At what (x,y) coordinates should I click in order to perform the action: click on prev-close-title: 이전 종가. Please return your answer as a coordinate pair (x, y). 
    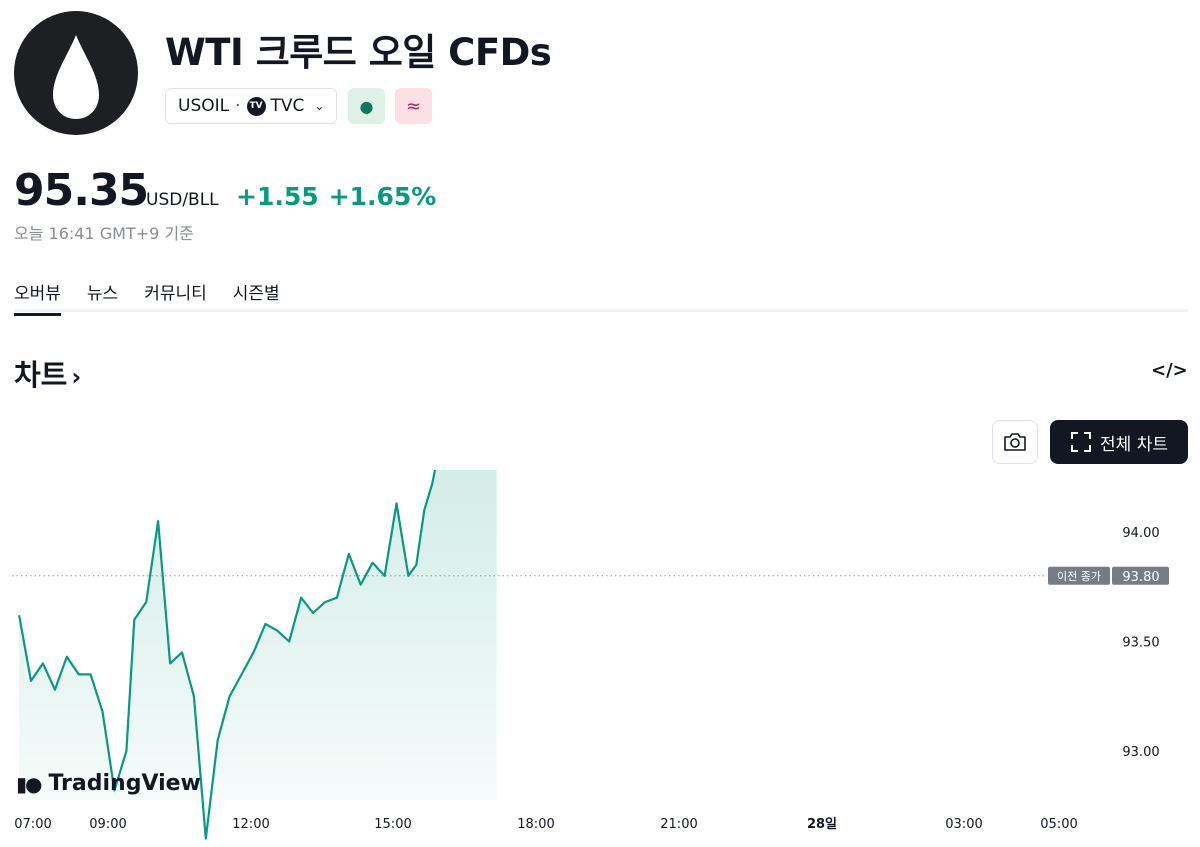
    Looking at the image, I should click on (1079, 576).